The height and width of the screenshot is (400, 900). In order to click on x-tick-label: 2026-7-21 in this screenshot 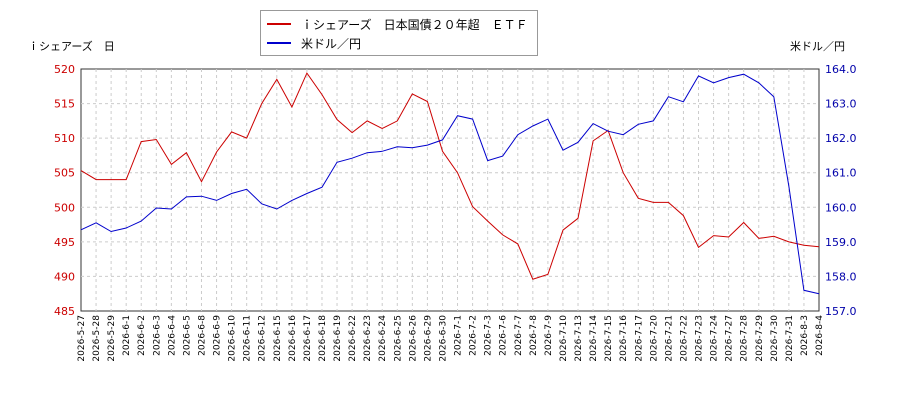, I will do `click(669, 338)`.